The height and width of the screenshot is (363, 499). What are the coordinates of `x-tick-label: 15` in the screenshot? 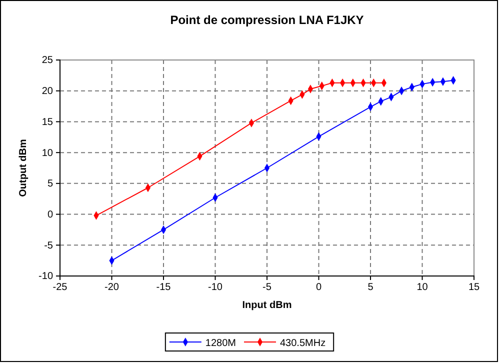 It's located at (474, 288).